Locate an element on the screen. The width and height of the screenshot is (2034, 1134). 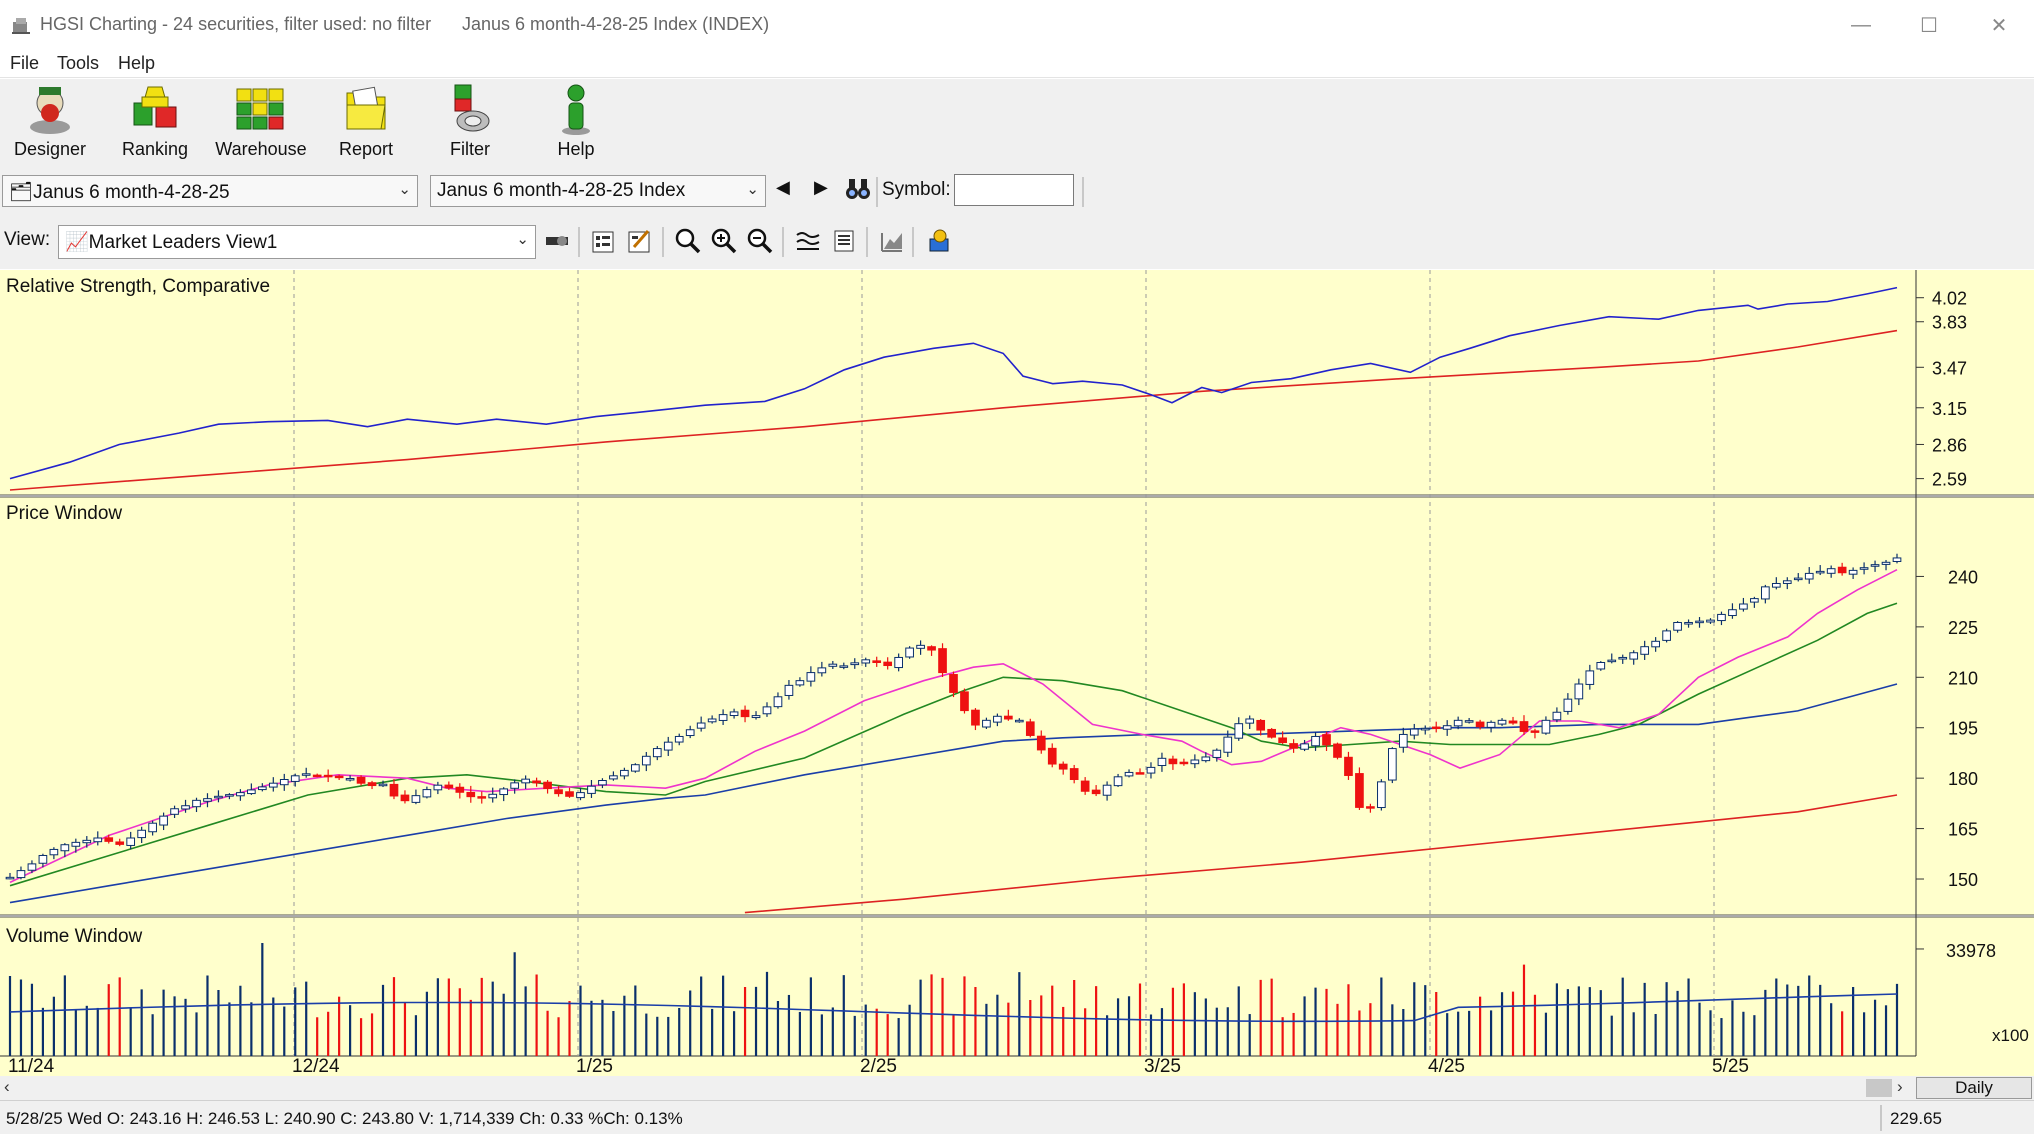
scroll-right-icon: › is located at coordinates (1900, 1086).